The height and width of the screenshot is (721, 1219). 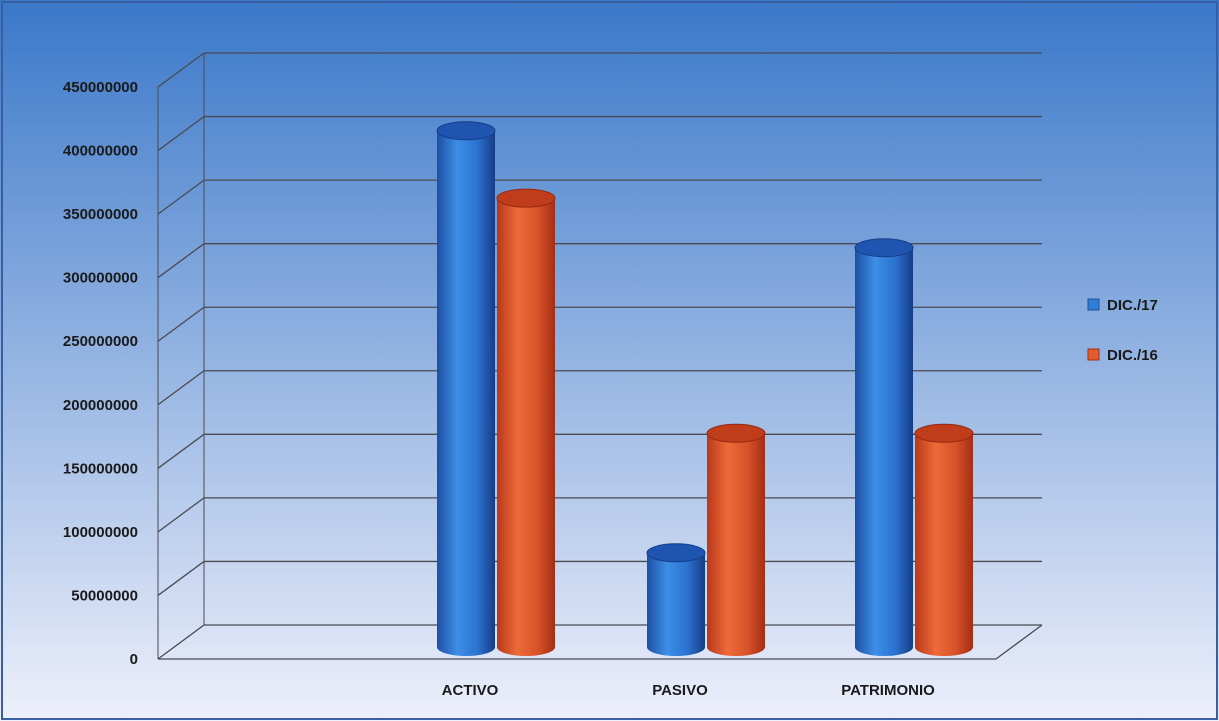 What do you see at coordinates (100, 468) in the screenshot?
I see `y-tick-label: 150000000` at bounding box center [100, 468].